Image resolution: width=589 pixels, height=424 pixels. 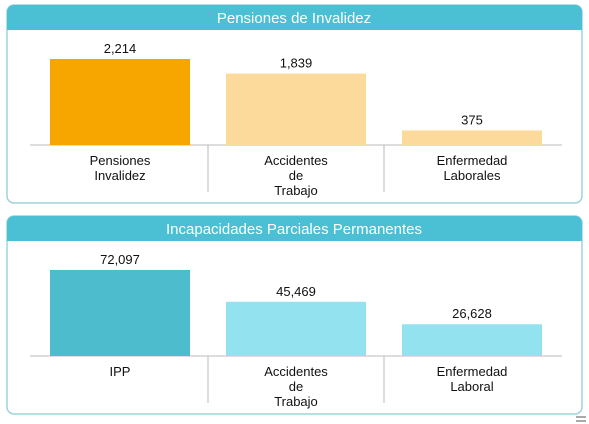 I want to click on value-label: 45,469, so click(x=296, y=291).